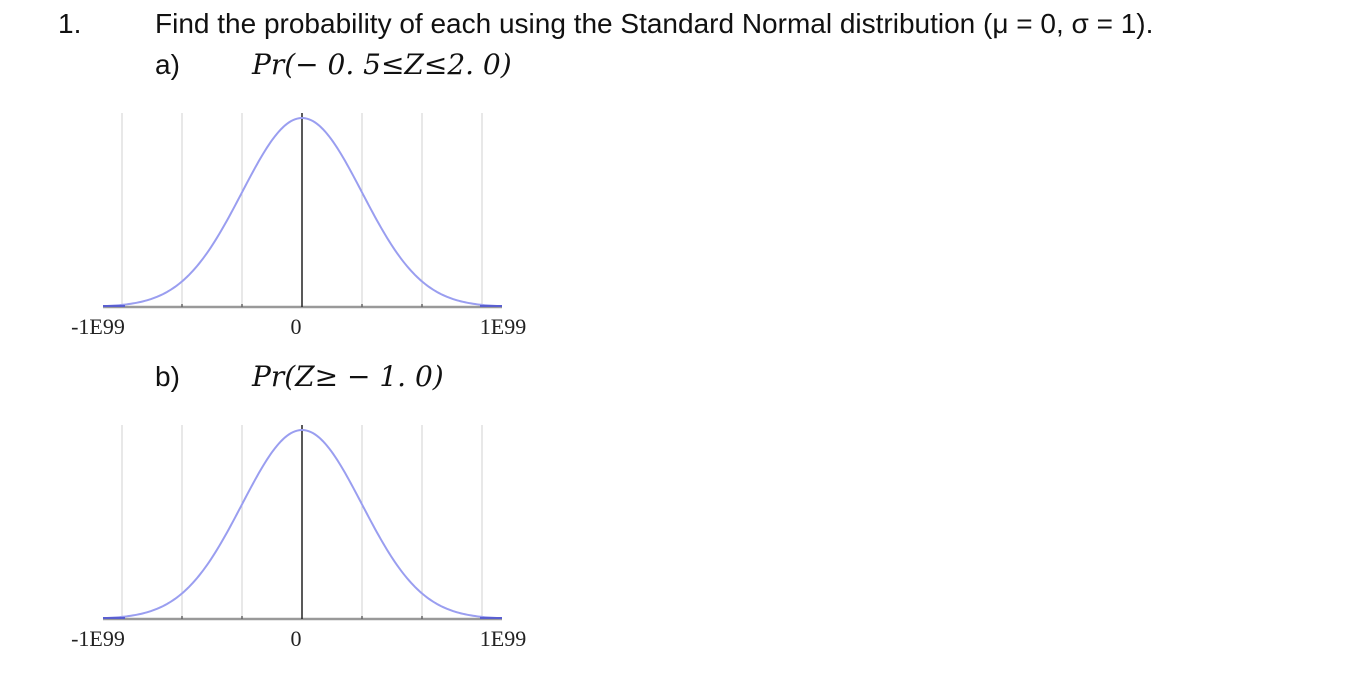 This screenshot has height=686, width=1347. Describe the element at coordinates (347, 376) in the screenshot. I see `math-expression: Pr(Z≥ − 1. 0)` at that location.